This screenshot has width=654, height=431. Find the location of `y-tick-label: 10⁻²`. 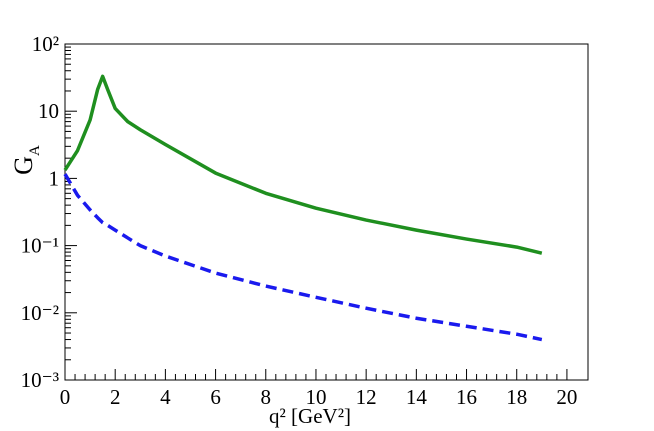

y-tick-label: 10⁻² is located at coordinates (40, 313).